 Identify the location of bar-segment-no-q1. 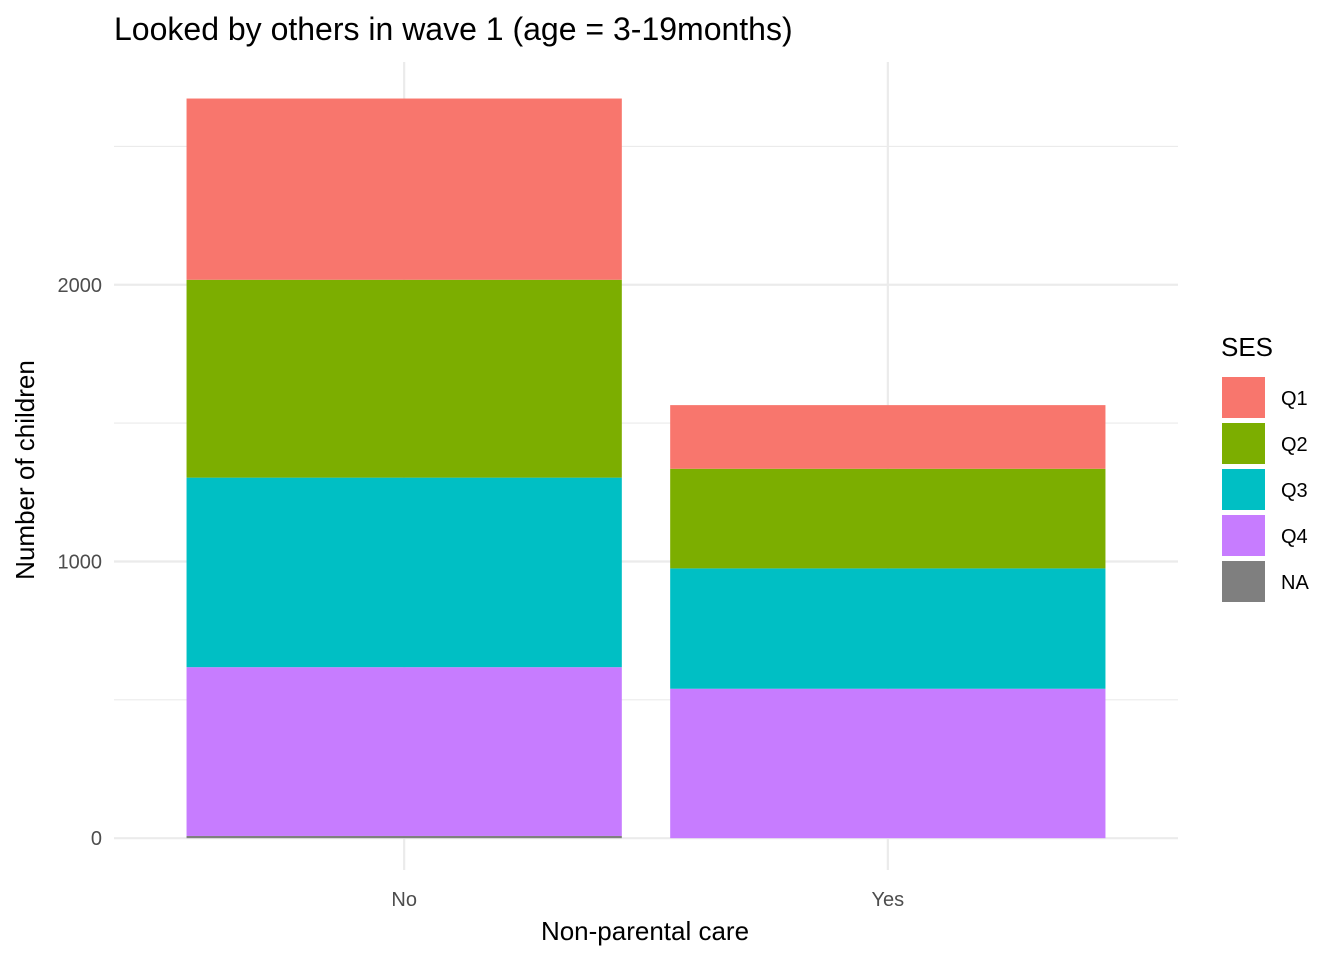
(404, 189).